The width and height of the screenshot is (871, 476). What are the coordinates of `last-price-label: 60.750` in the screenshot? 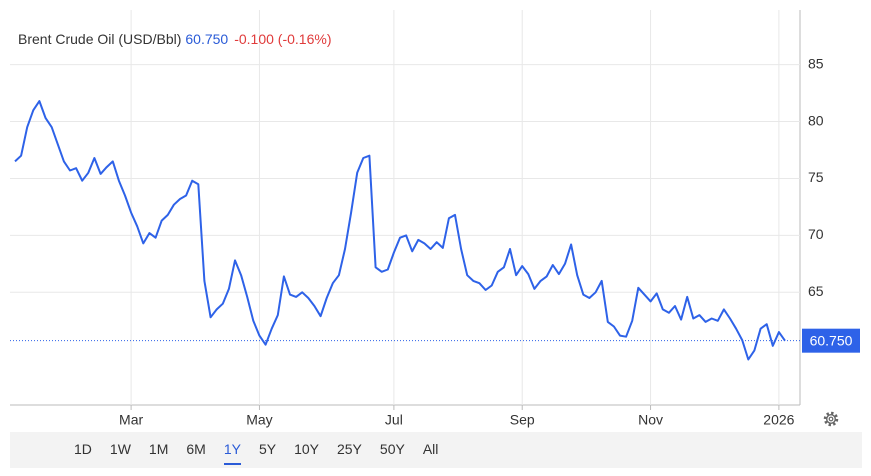 It's located at (831, 340).